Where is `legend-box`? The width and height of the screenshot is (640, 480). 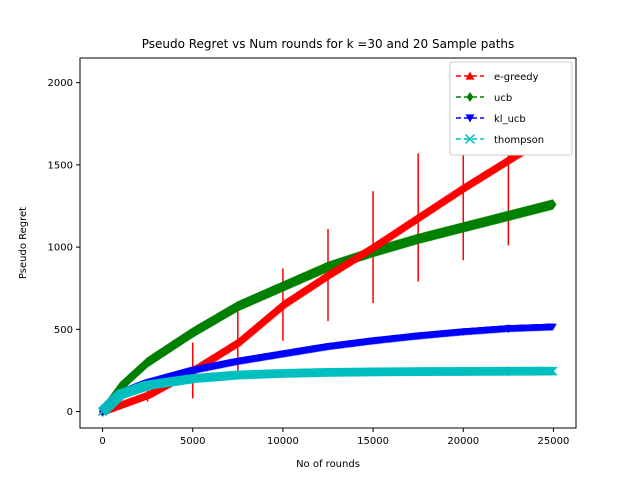
legend-box is located at coordinates (511, 108).